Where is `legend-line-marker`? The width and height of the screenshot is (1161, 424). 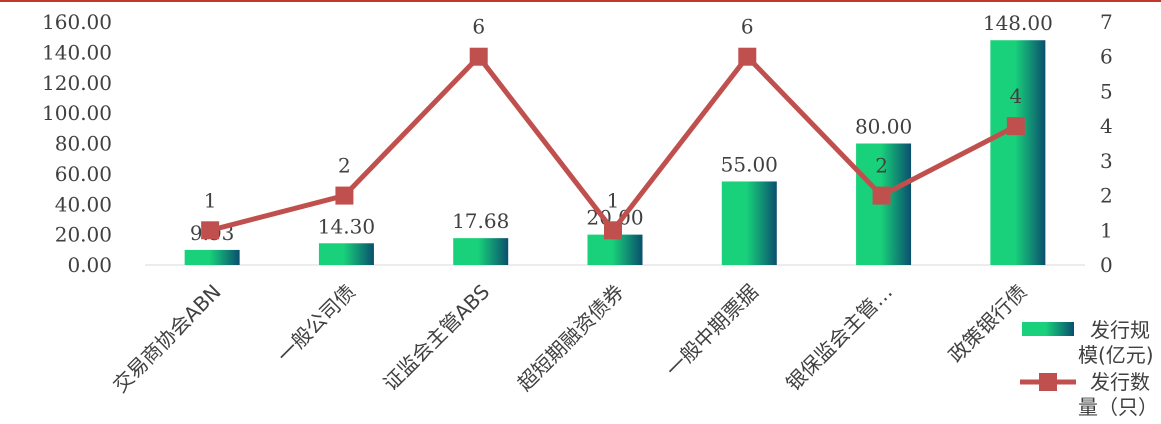 legend-line-marker is located at coordinates (1048, 382).